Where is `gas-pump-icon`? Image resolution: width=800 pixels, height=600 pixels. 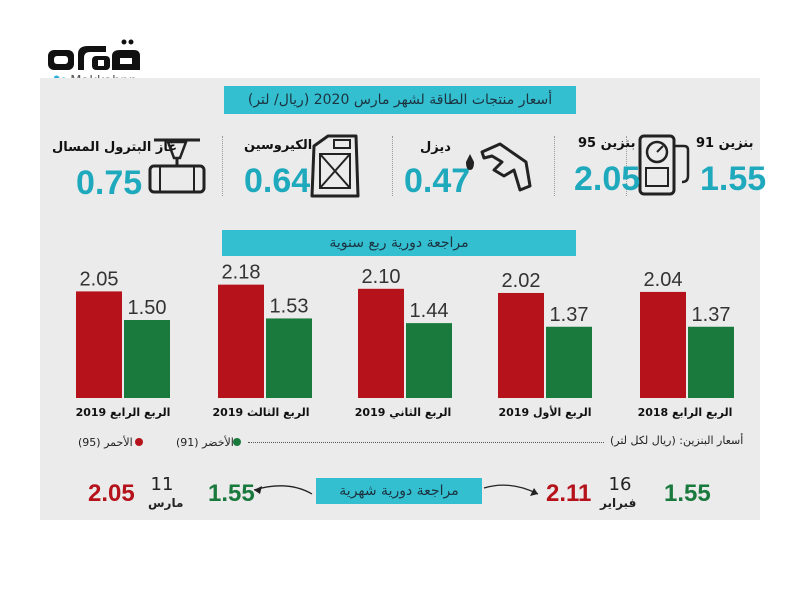 gas-pump-icon is located at coordinates (664, 165).